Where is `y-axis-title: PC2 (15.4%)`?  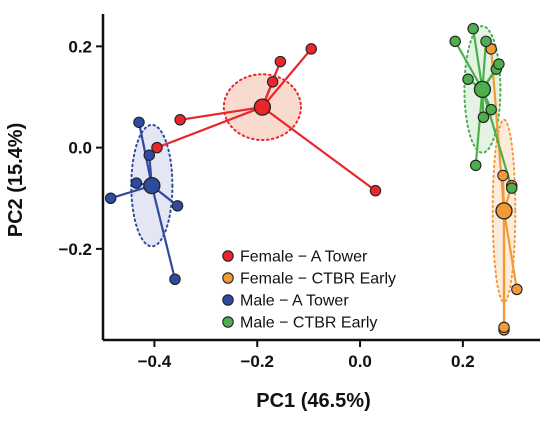 y-axis-title: PC2 (15.4%) is located at coordinates (16, 180).